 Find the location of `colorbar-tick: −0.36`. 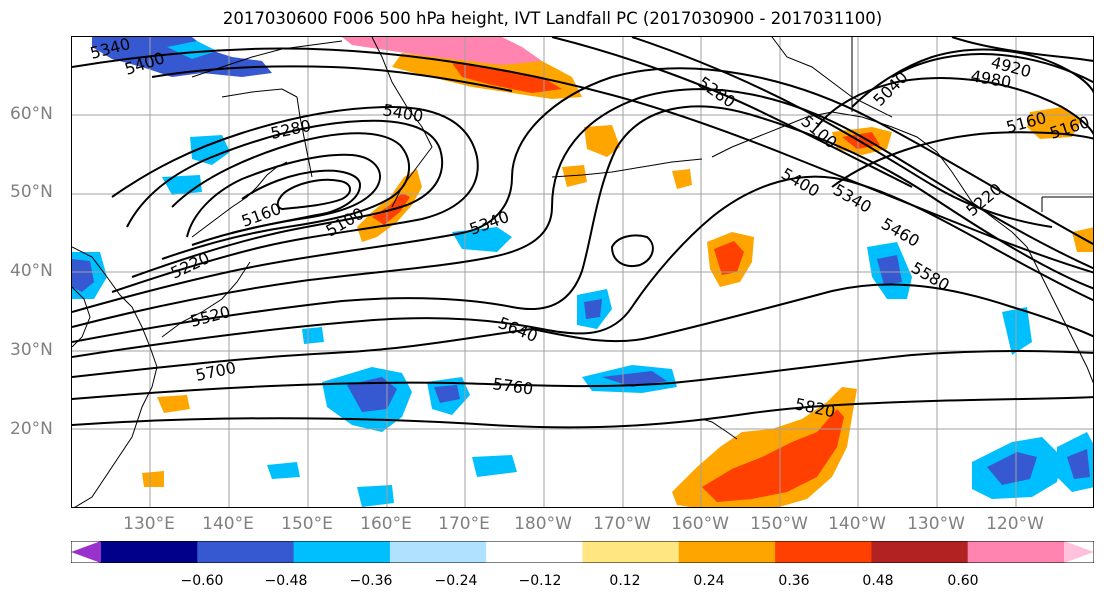

colorbar-tick: −0.36 is located at coordinates (371, 581).